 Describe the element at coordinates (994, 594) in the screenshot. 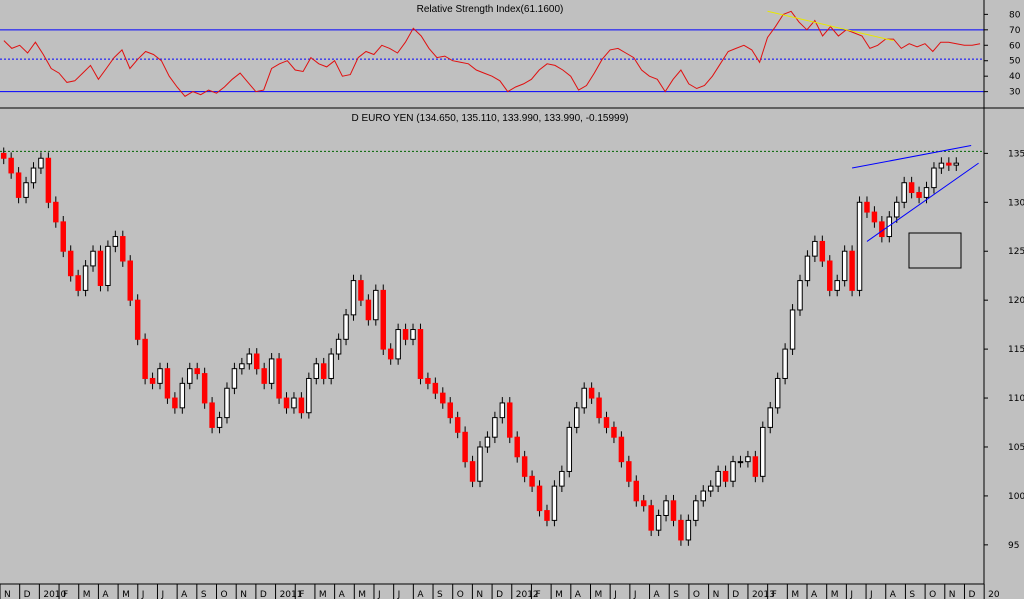

I see `x-tick-label: 20` at that location.